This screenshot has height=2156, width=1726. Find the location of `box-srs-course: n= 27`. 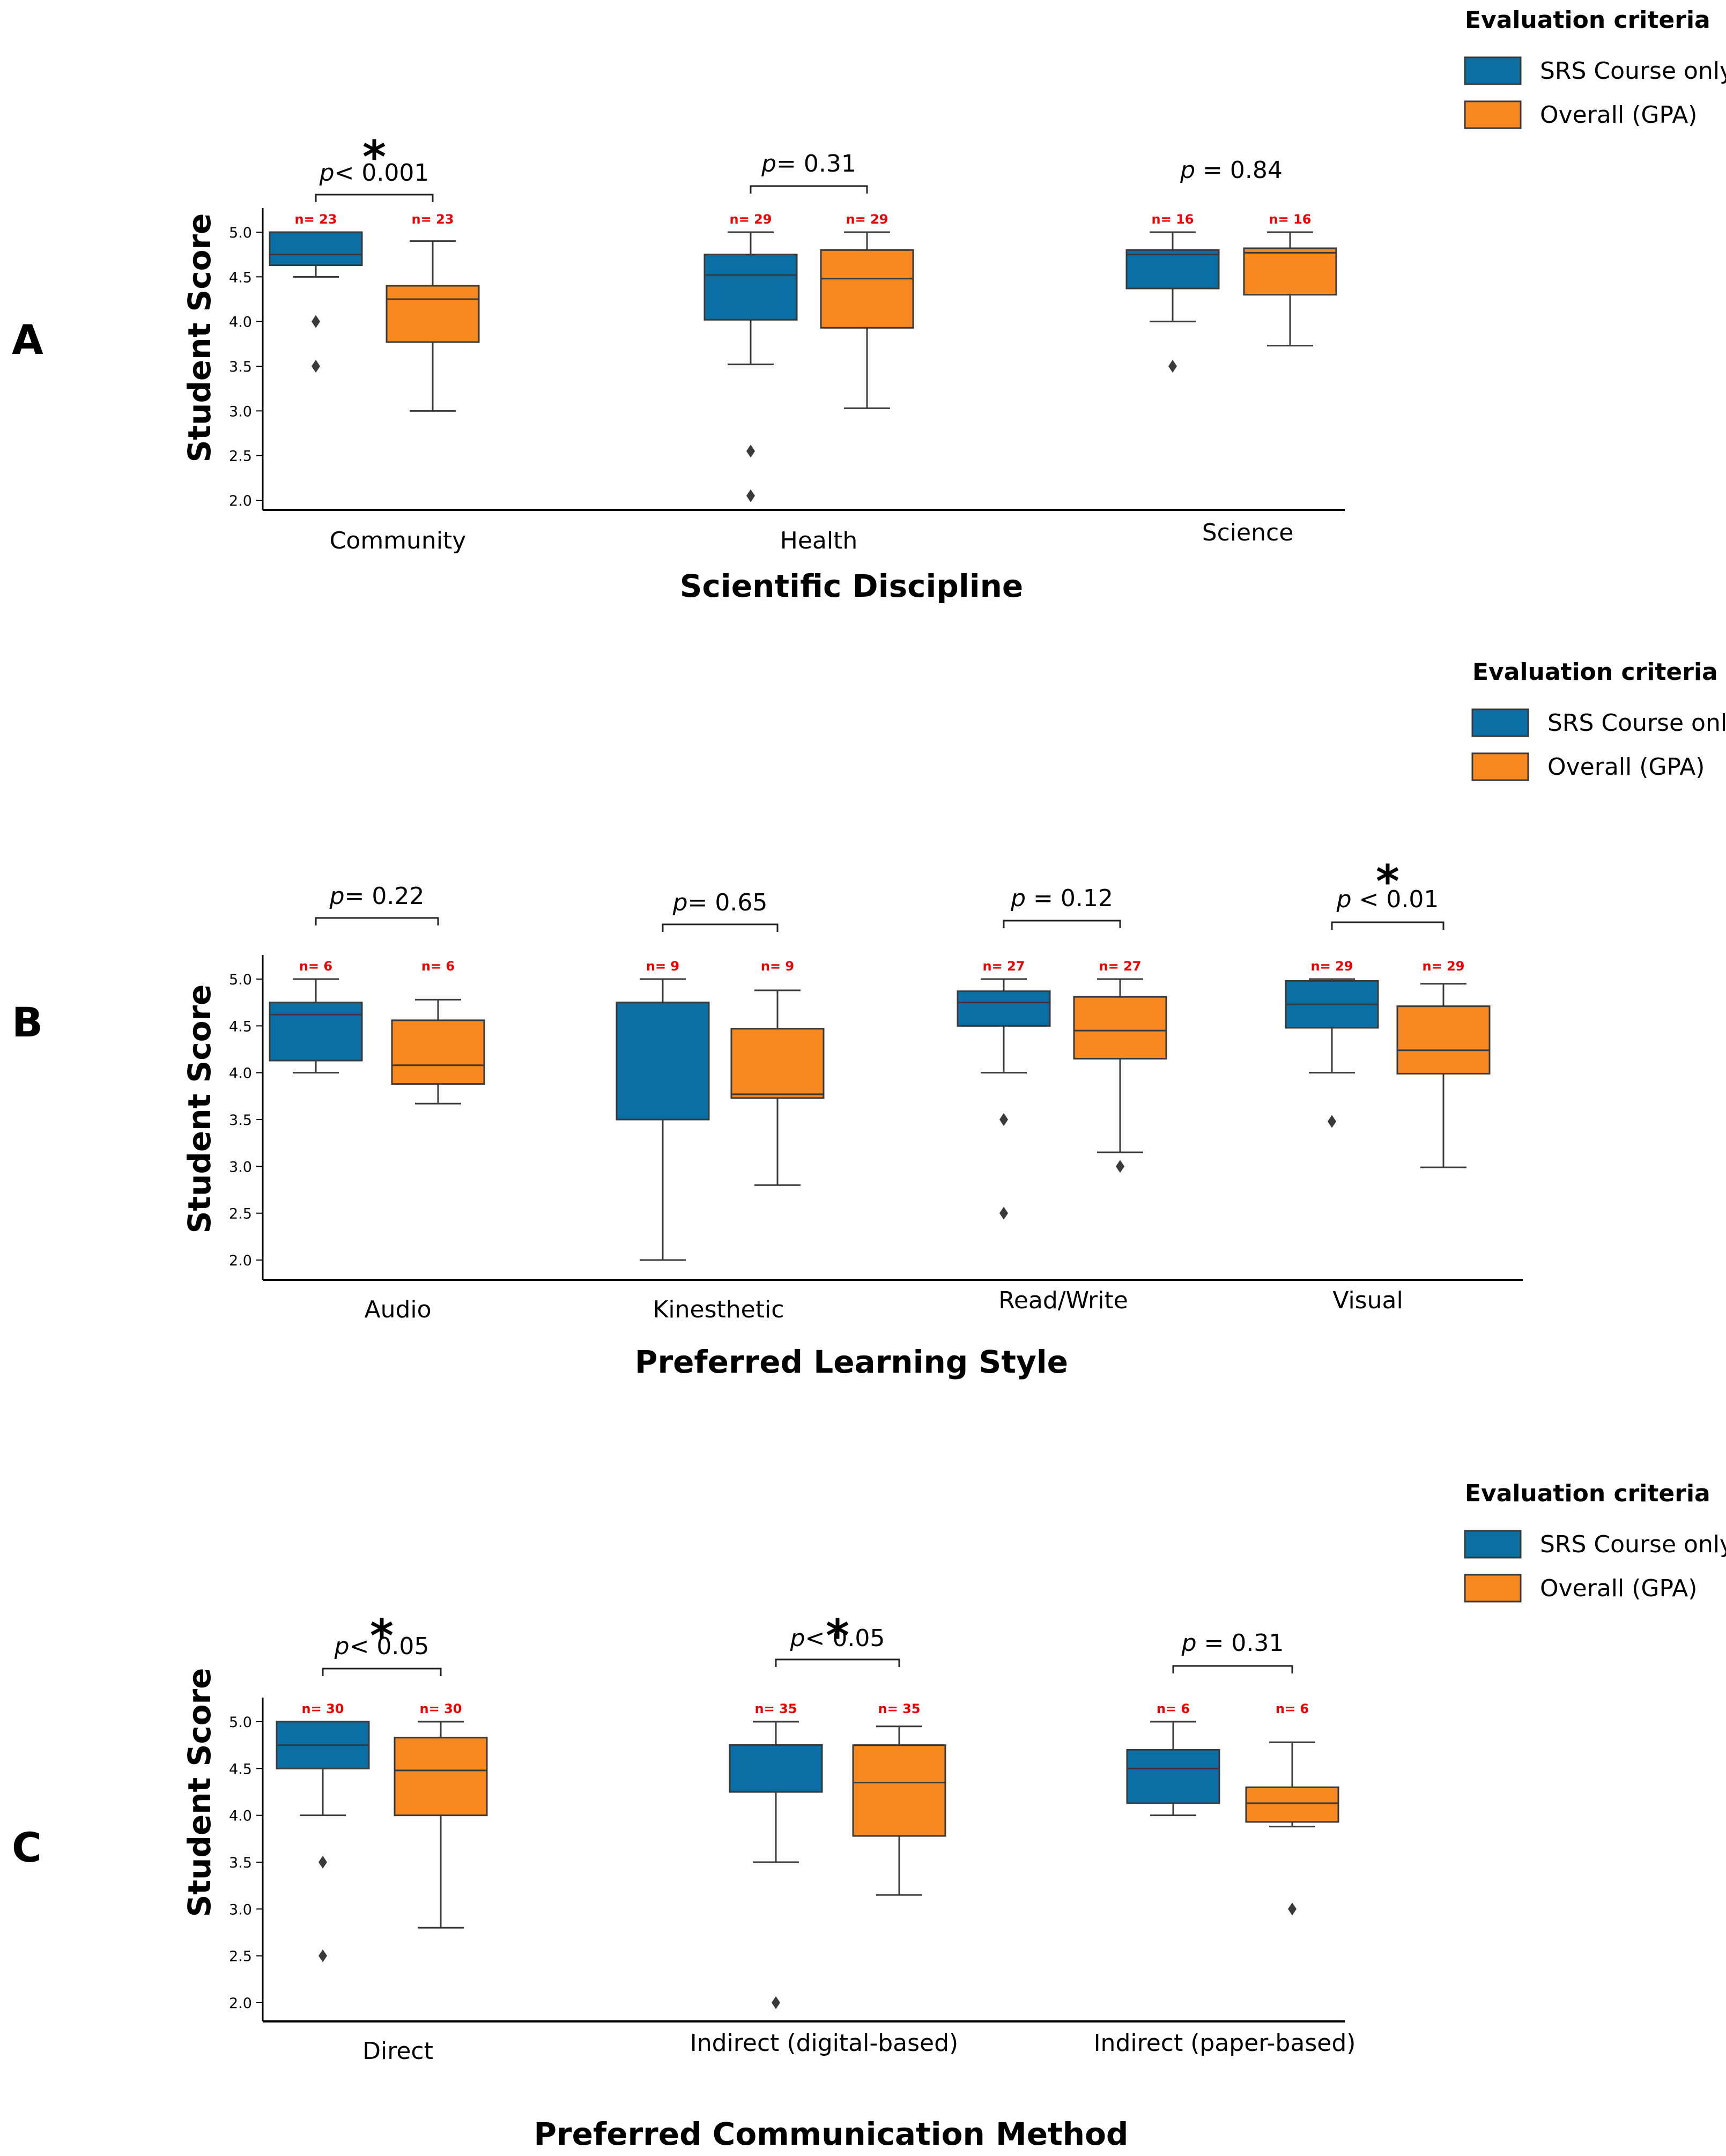

box-srs-course: n= 27 is located at coordinates (1004, 1089).